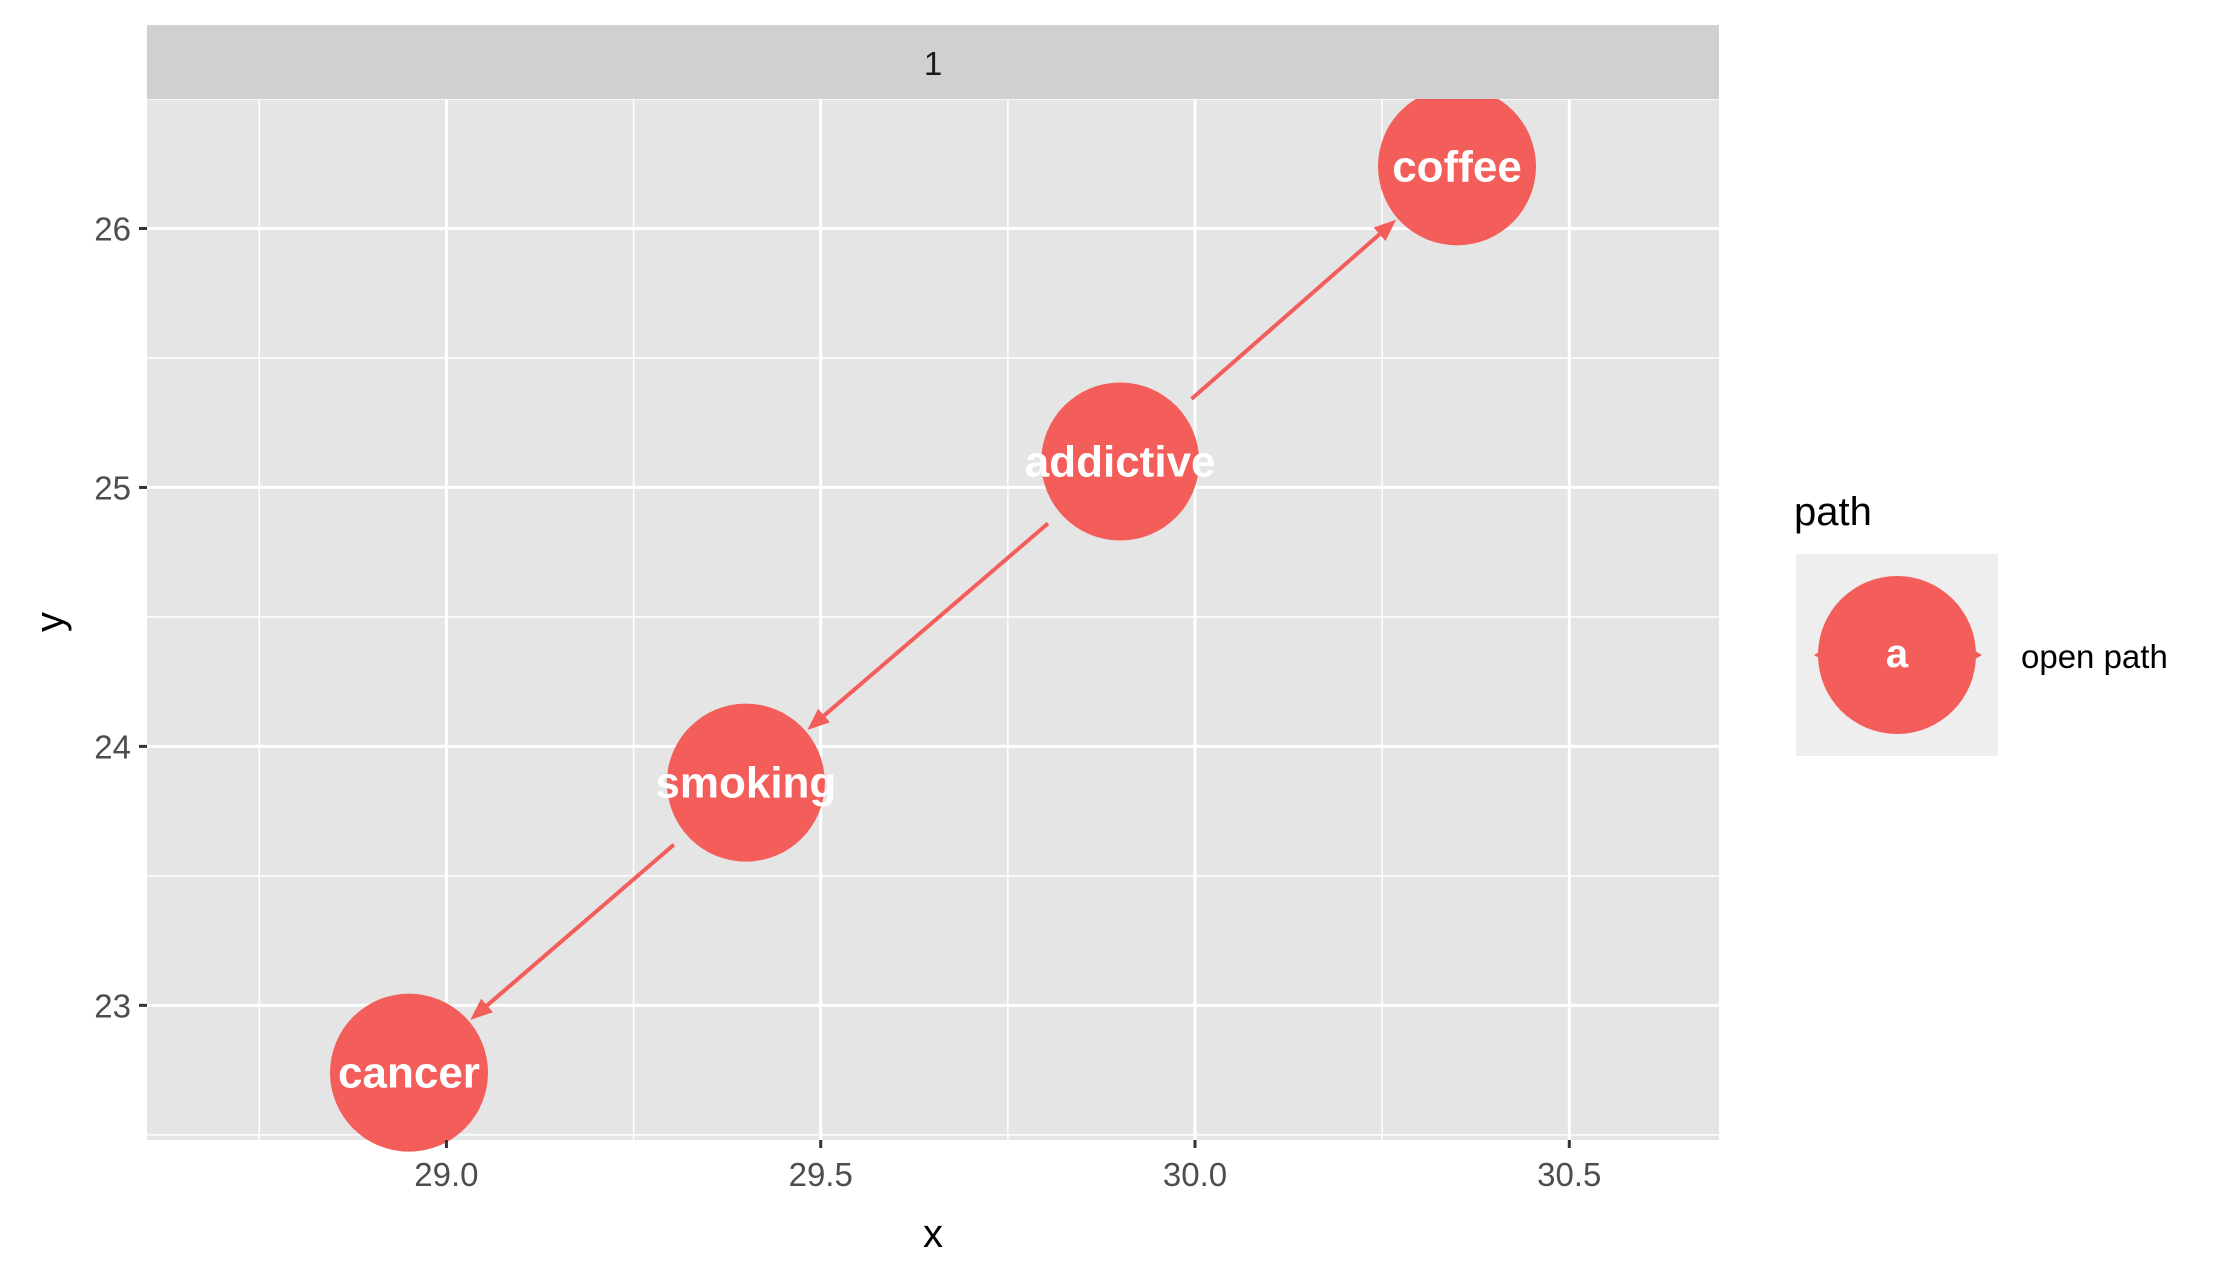  Describe the element at coordinates (1287, 315) in the screenshot. I see `edge-addictive-to-coffee` at that location.